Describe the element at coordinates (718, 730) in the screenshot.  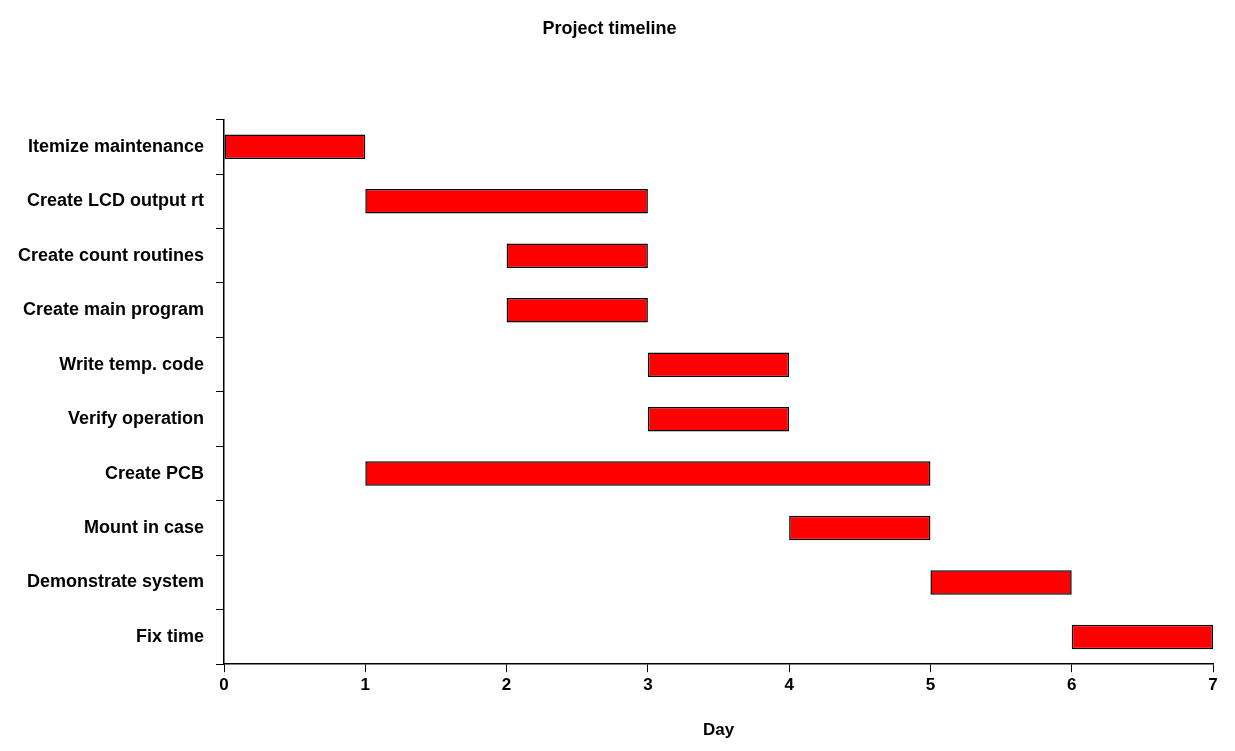
I see `x-axis-title: Day` at that location.